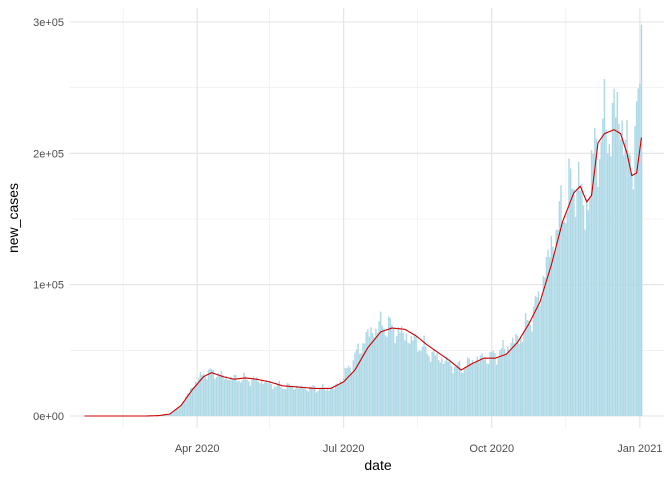 The width and height of the screenshot is (672, 480). Describe the element at coordinates (48, 154) in the screenshot. I see `y-tick-label: 2e+05` at that location.